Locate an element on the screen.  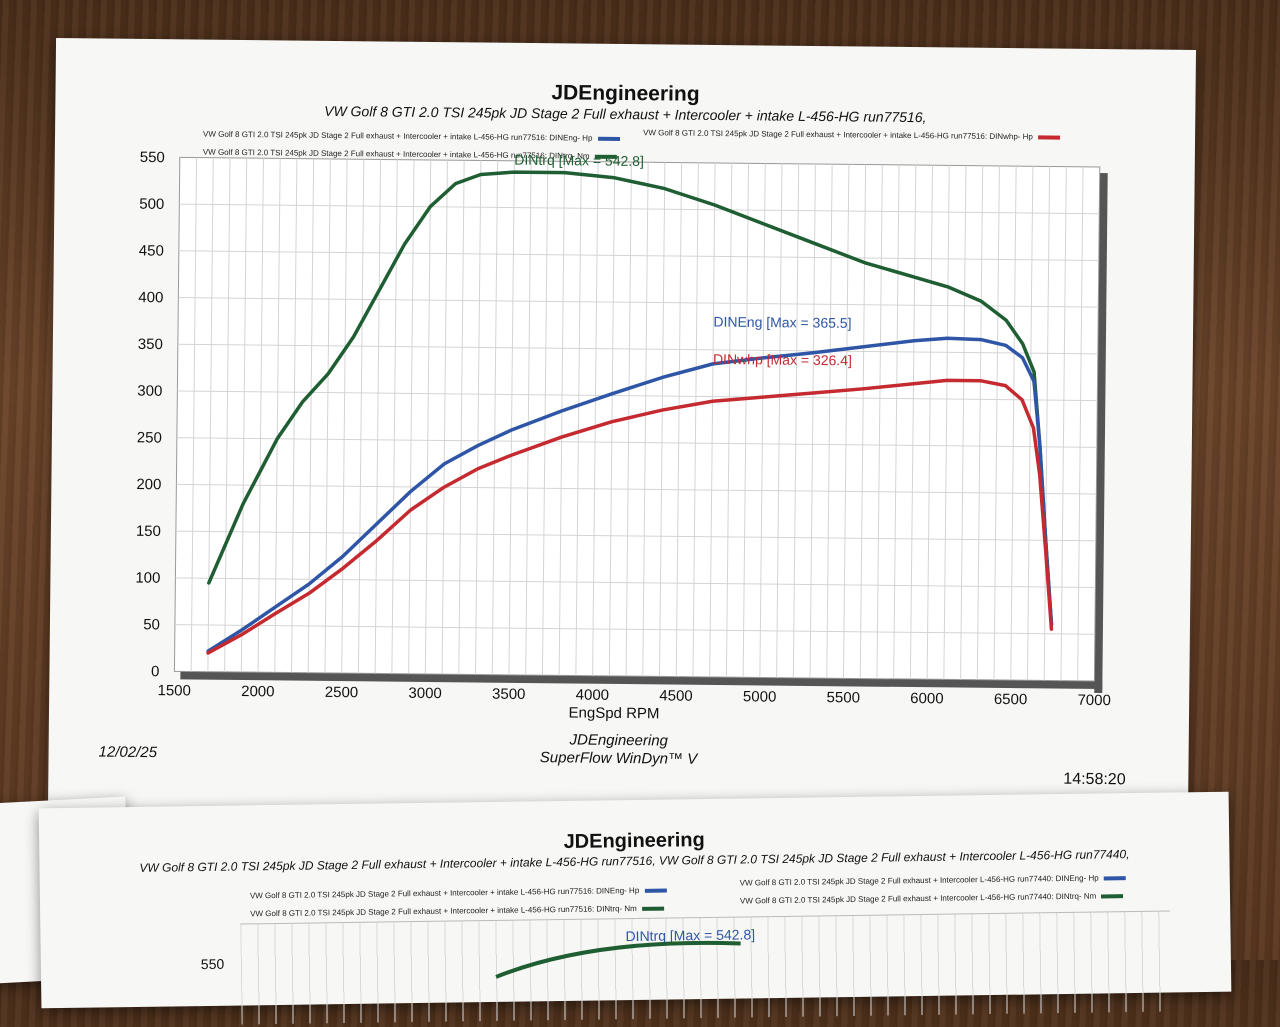
y-tick-label: 350 is located at coordinates (150, 344).